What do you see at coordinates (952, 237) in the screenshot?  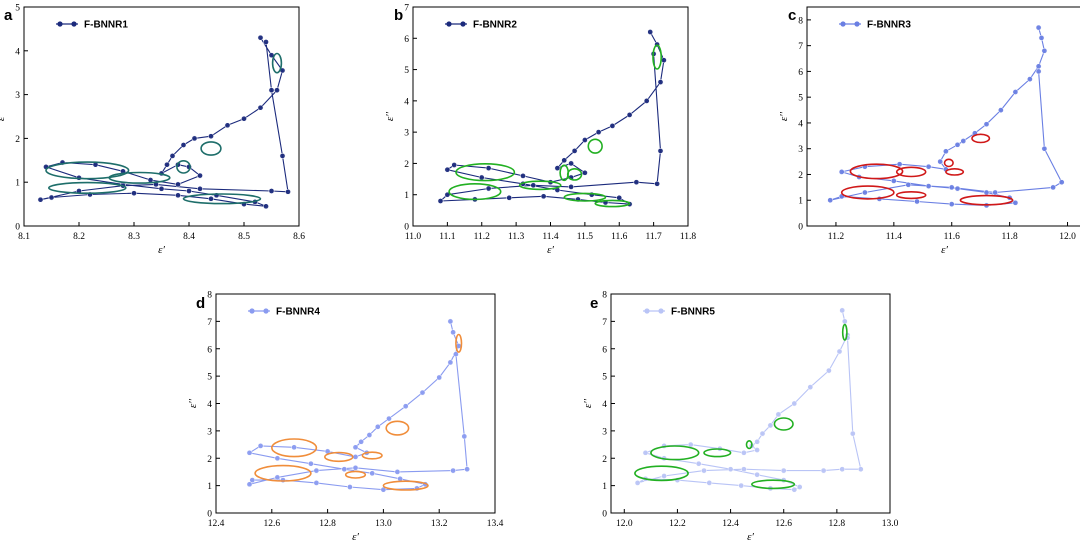 I see `x-tick-label: 11.6` at bounding box center [952, 237].